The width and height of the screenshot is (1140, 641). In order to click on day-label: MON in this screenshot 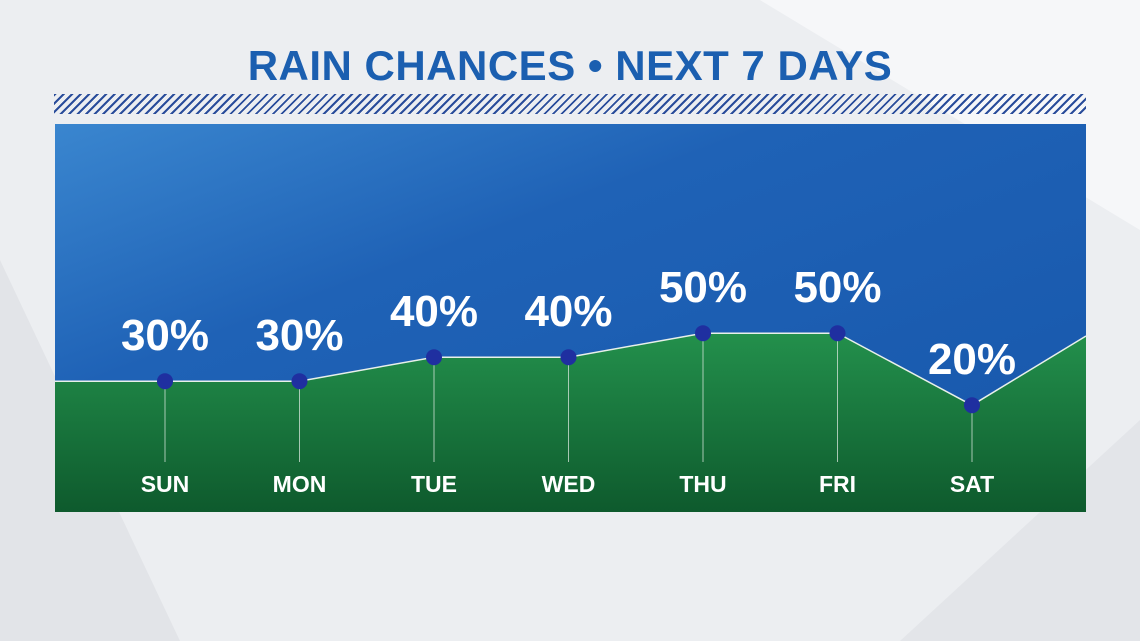, I will do `click(300, 484)`.